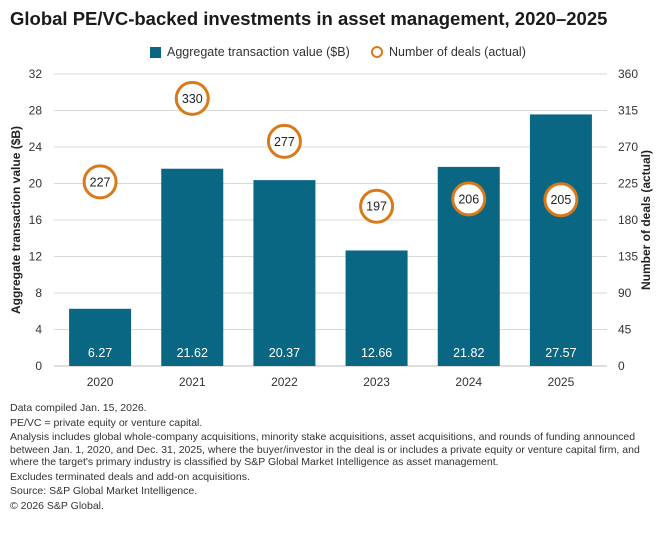 The width and height of the screenshot is (660, 540). Describe the element at coordinates (628, 111) in the screenshot. I see `y-tick-label-right: 315` at that location.